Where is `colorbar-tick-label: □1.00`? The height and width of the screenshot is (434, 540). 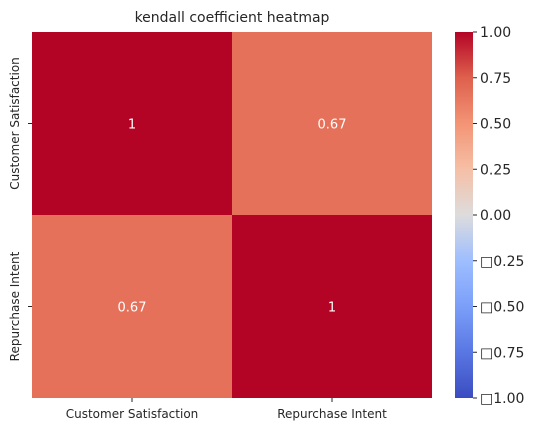 colorbar-tick-label: □1.00 is located at coordinates (502, 399).